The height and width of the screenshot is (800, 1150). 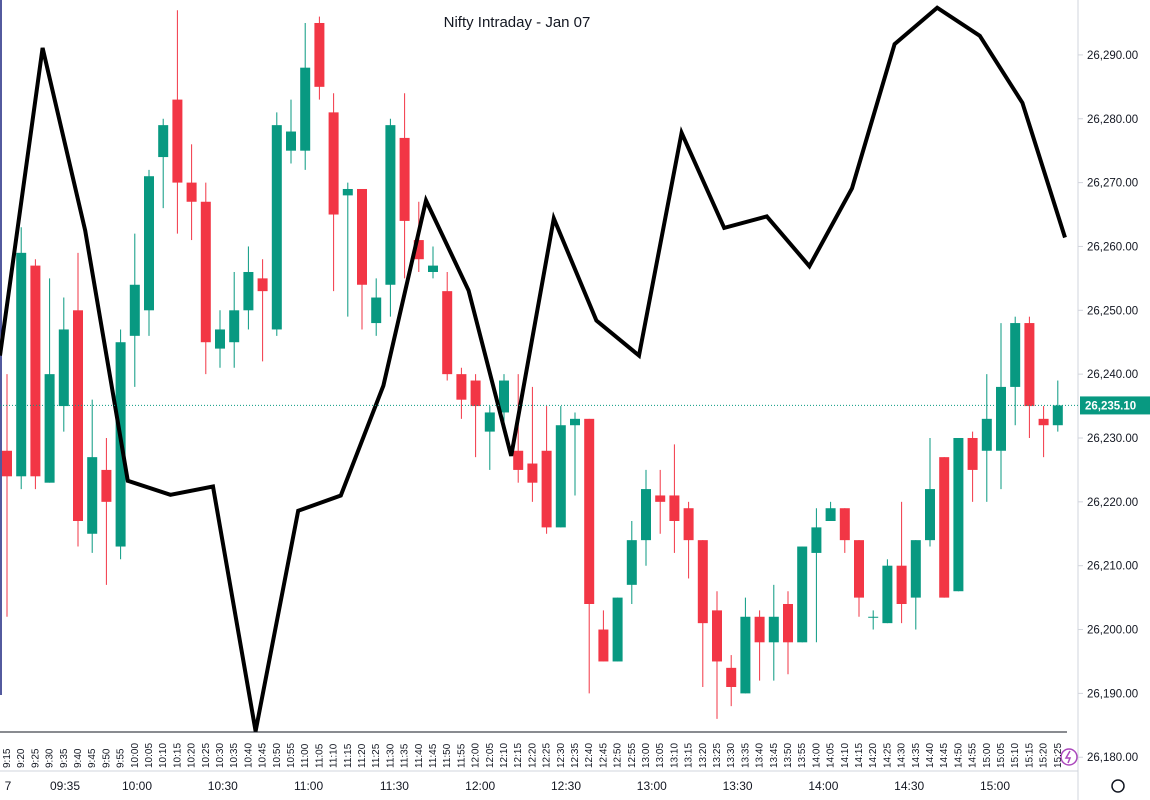 I want to click on x-tick-label: 14:20, so click(x=873, y=755).